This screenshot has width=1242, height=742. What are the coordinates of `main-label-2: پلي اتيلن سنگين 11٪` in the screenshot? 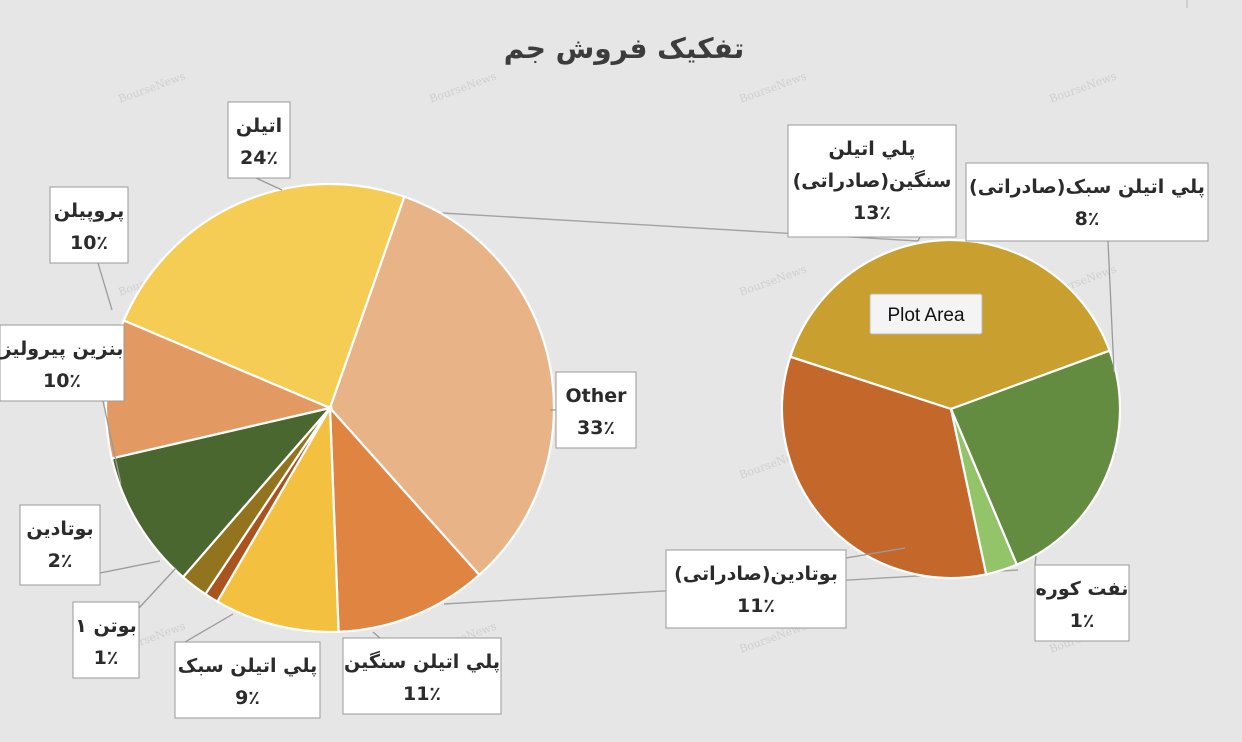 It's located at (422, 676).